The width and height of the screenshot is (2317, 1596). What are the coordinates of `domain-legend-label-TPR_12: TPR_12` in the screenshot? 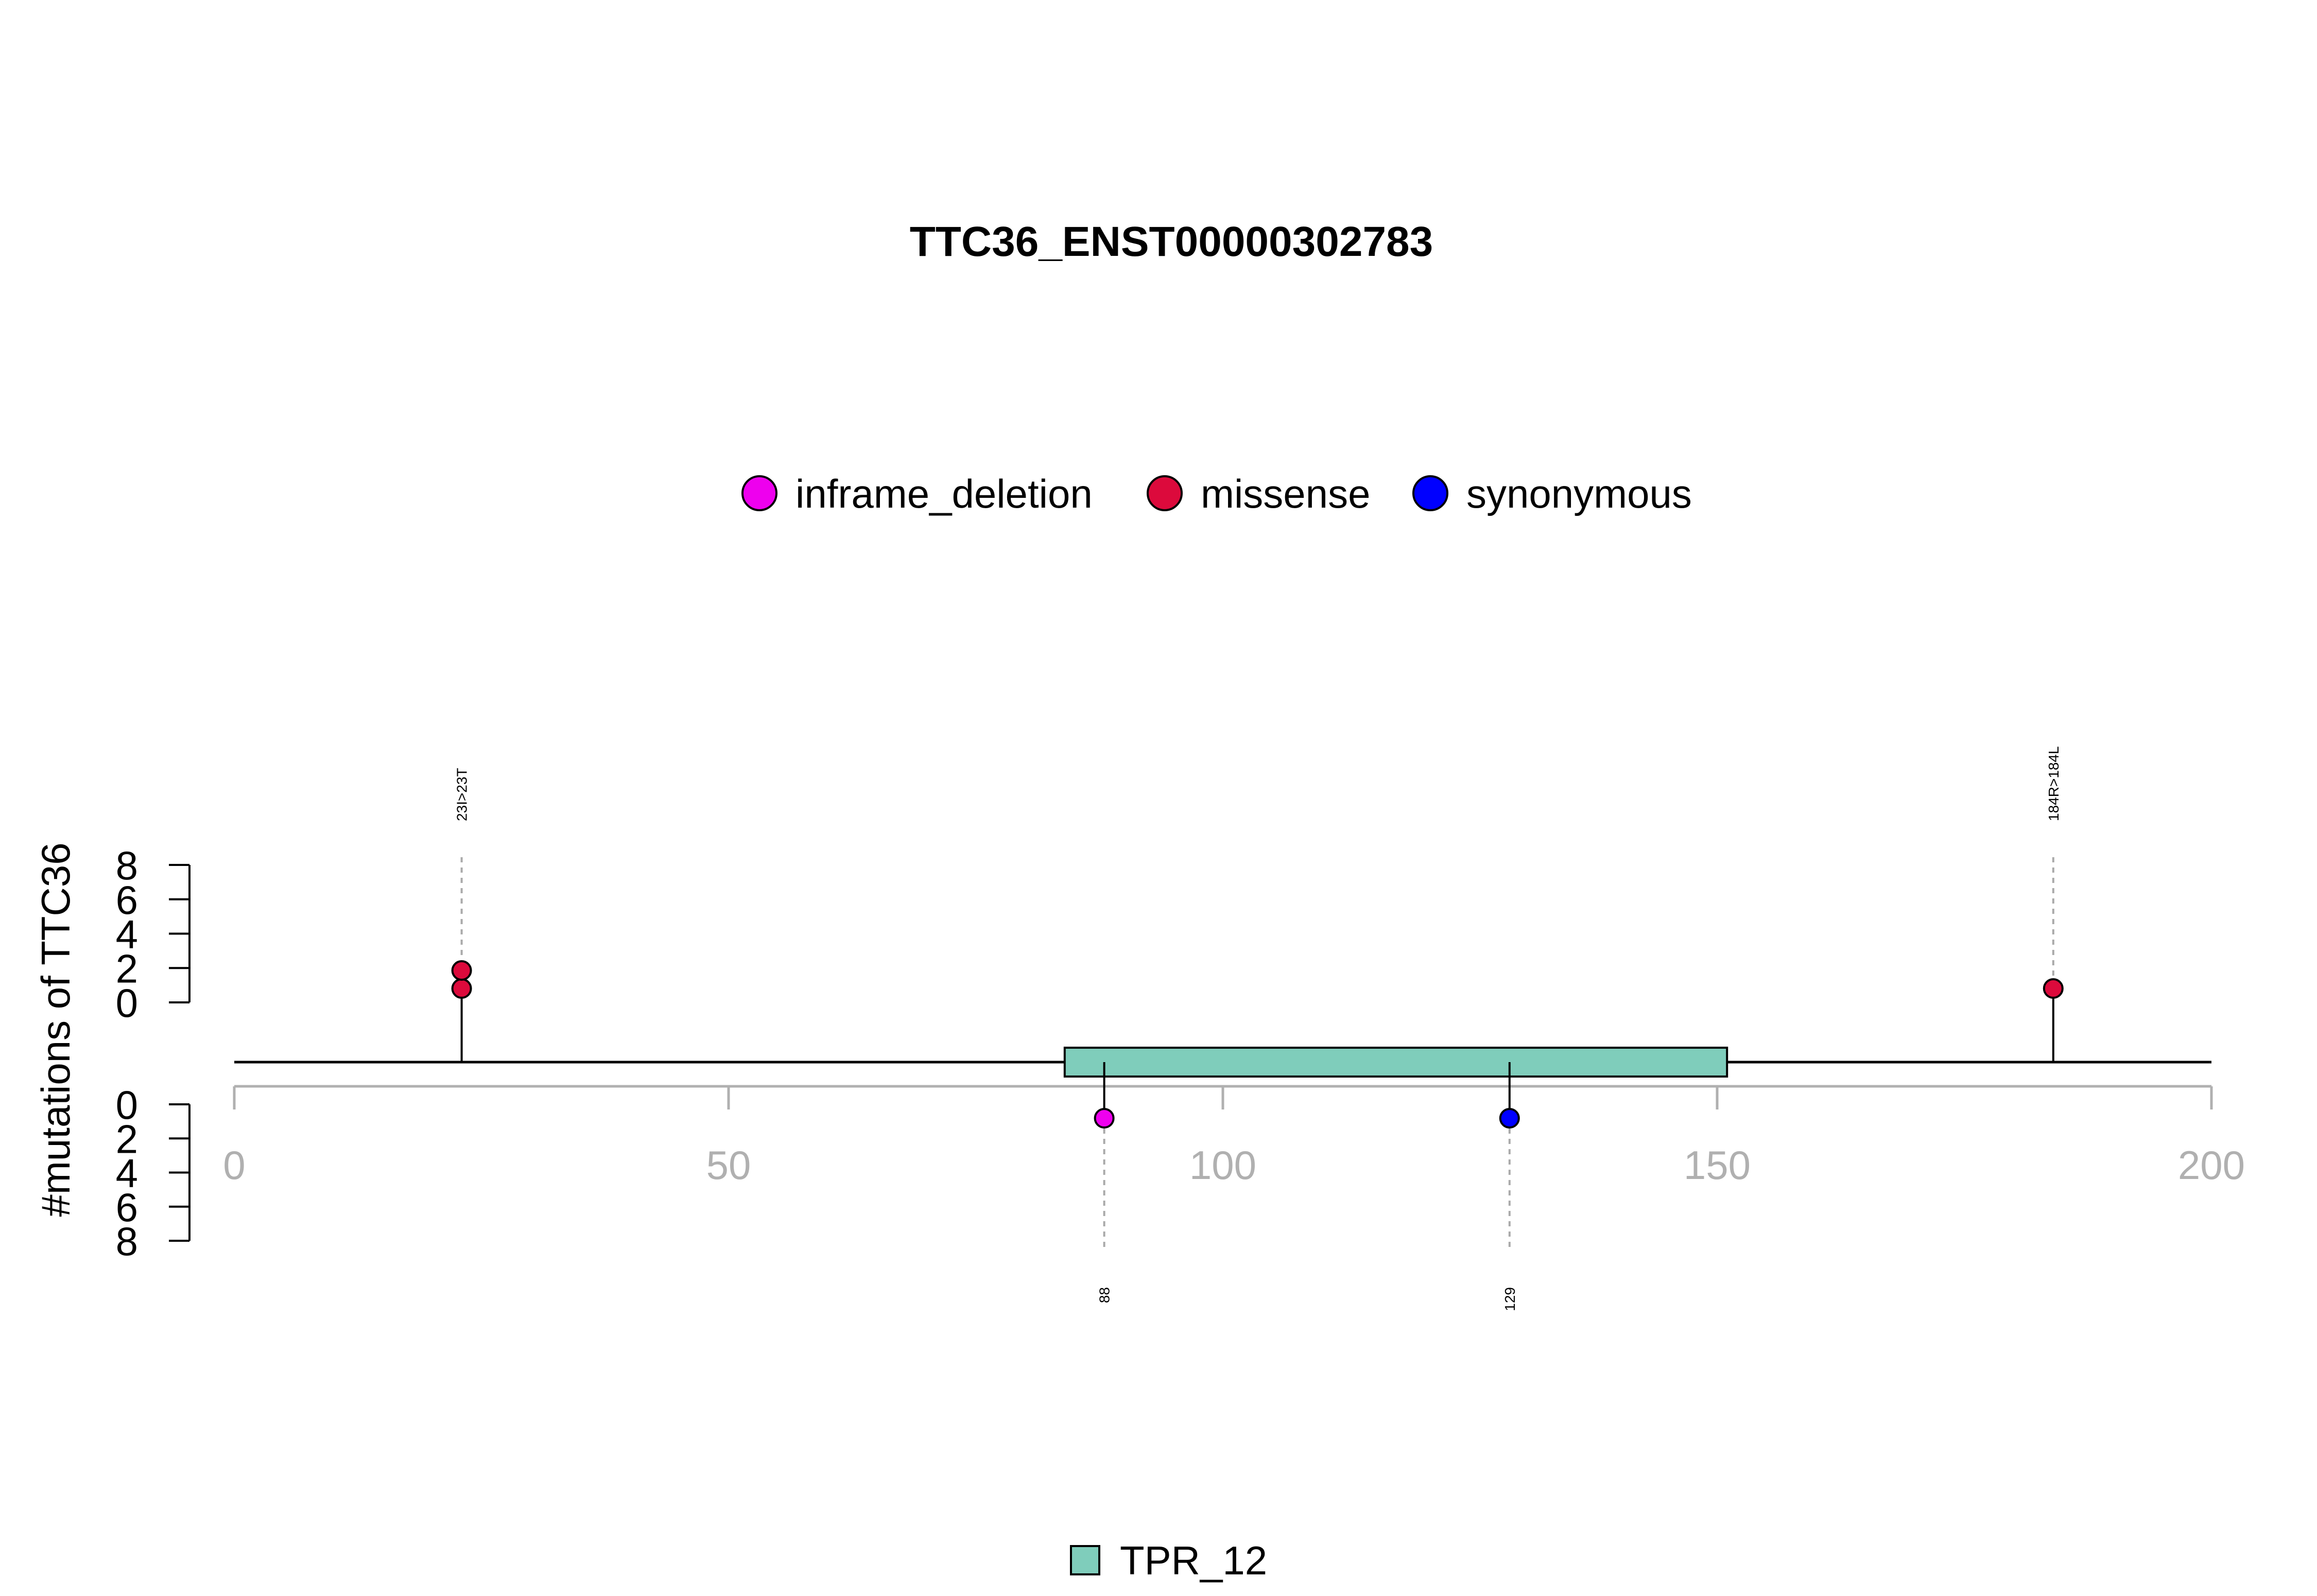 It's located at (1193, 1560).